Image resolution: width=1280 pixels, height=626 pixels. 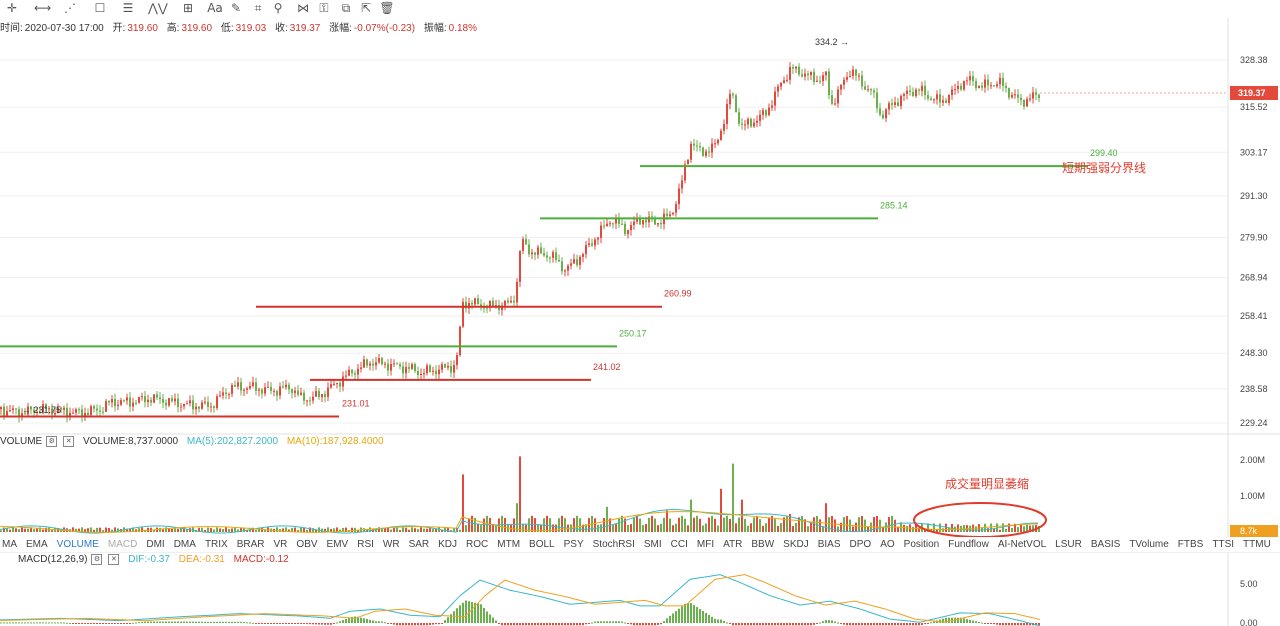 I want to click on volume-title: VOLUME, so click(x=21, y=441).